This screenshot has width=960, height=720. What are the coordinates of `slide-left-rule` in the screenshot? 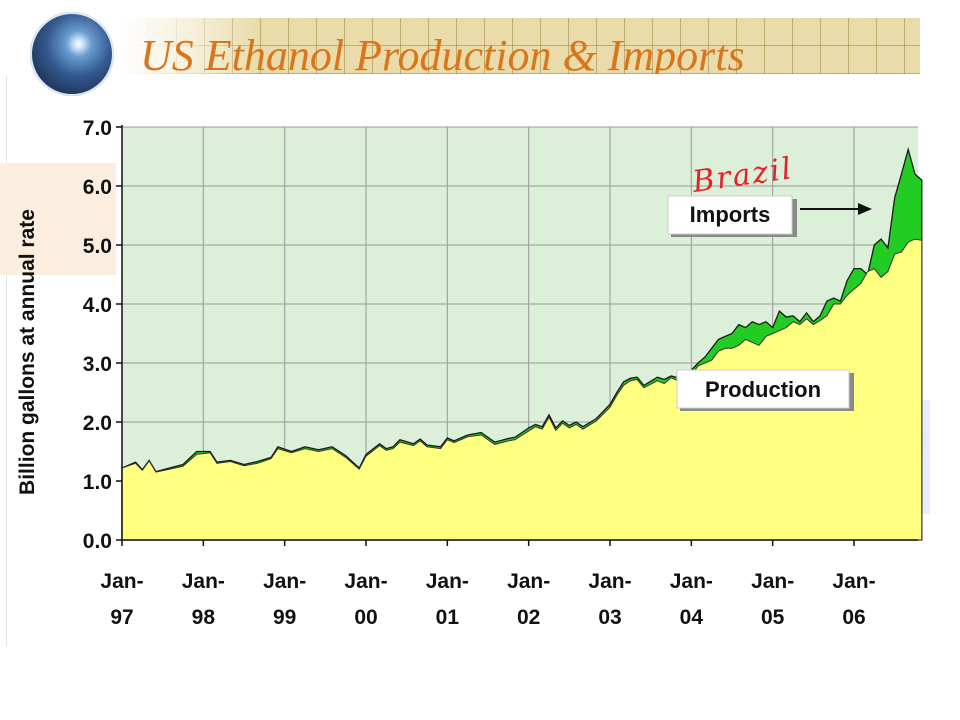 It's located at (6, 361).